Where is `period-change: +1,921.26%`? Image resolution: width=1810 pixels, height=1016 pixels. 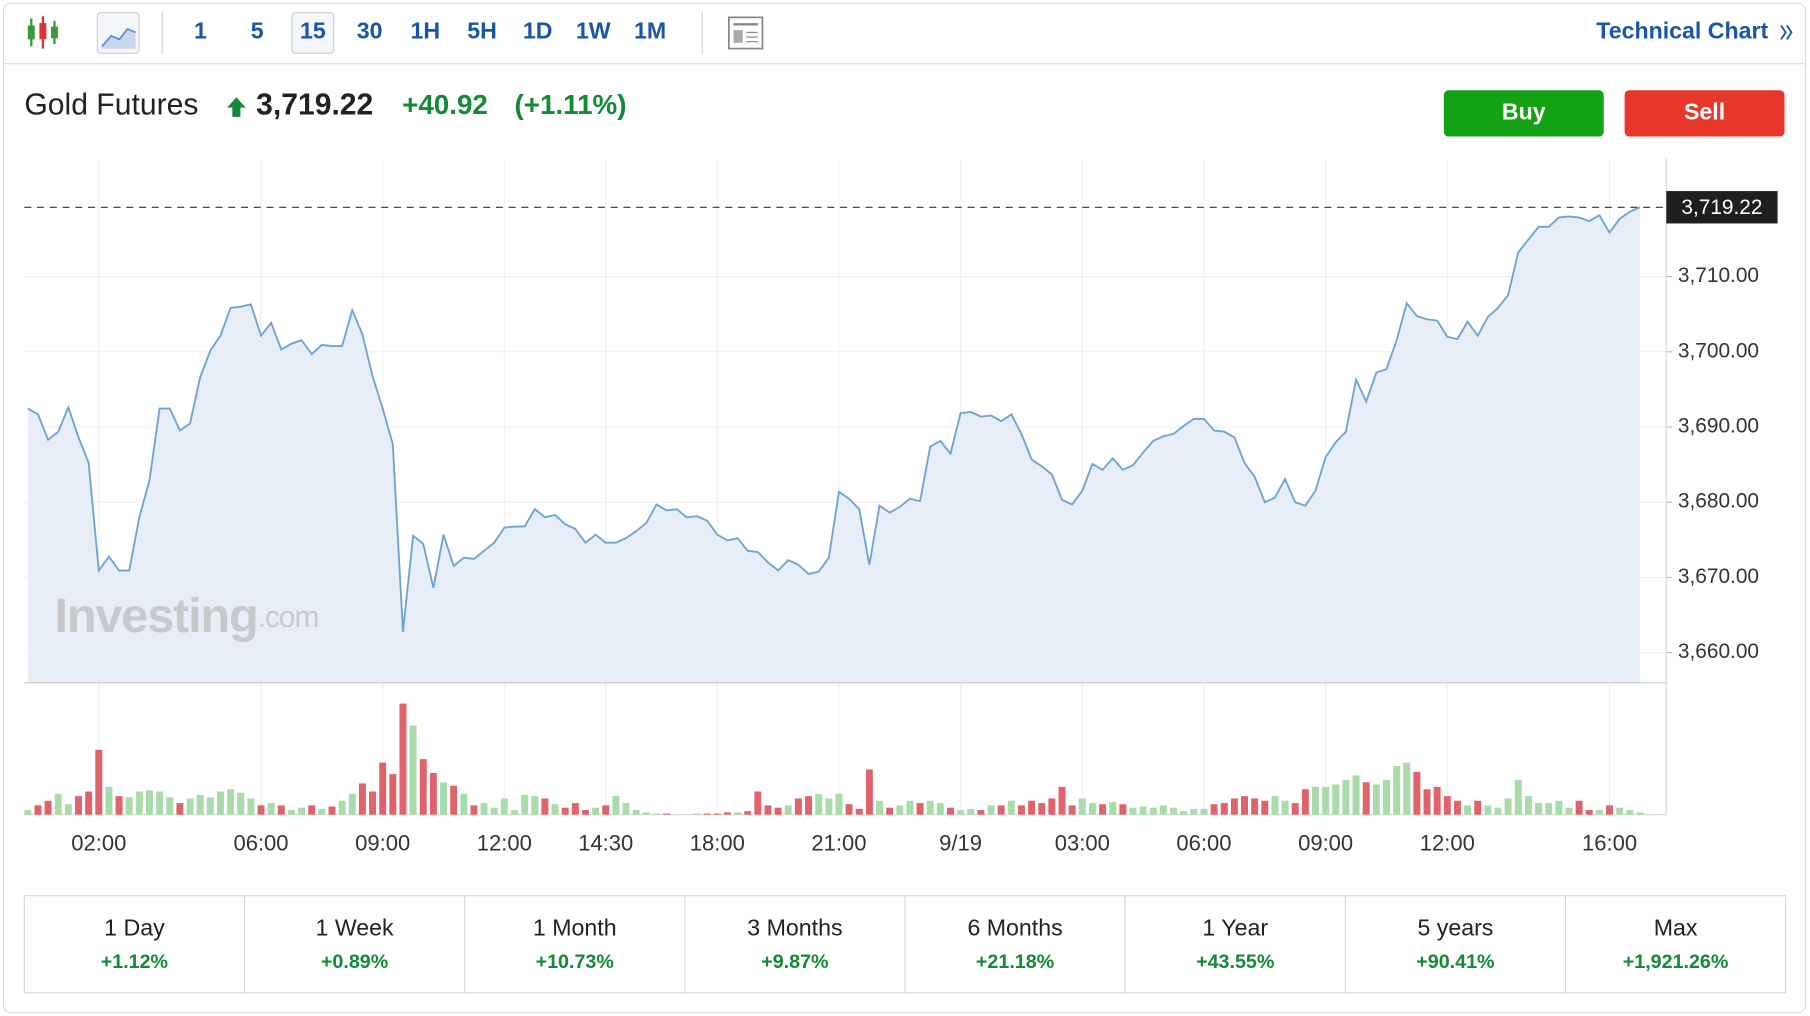
period-change: +1,921.26% is located at coordinates (1676, 962).